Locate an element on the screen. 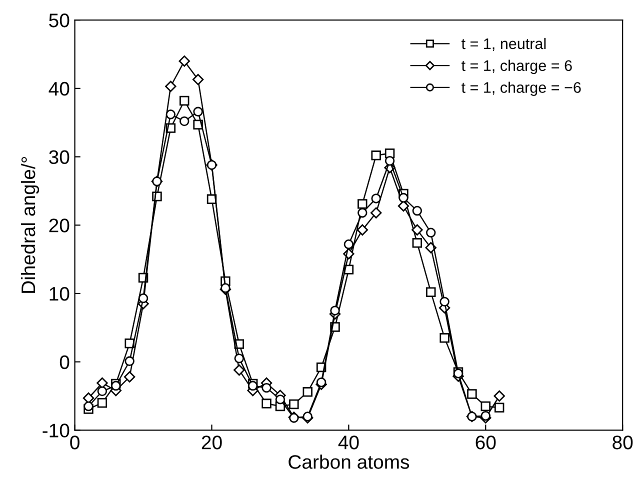 The width and height of the screenshot is (634, 478). legend-label: t = 1, charge = −6 is located at coordinates (521, 89).